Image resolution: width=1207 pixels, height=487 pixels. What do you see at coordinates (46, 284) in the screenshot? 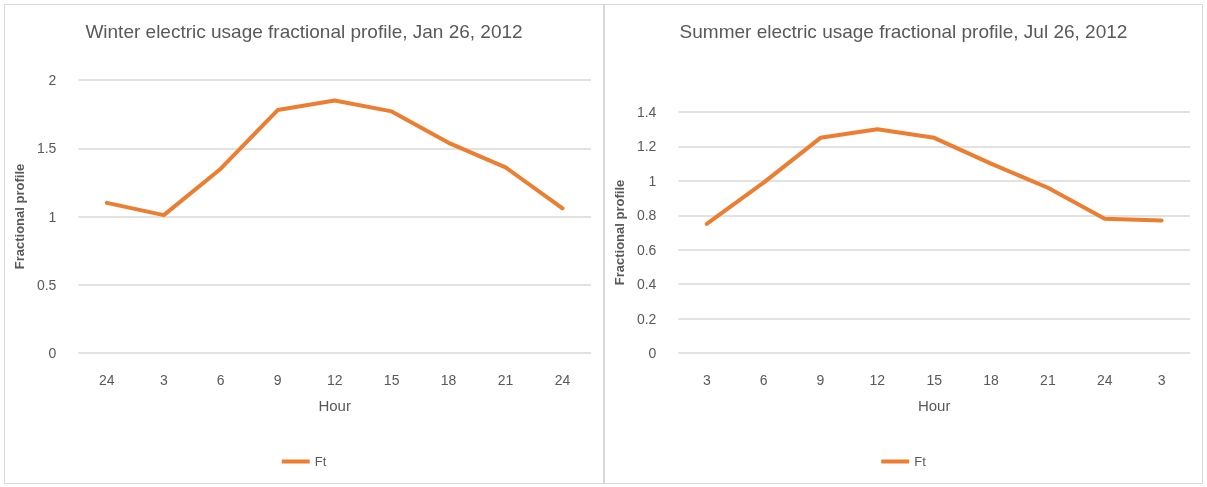
I see `y-tick-label: 0.5` at bounding box center [46, 284].